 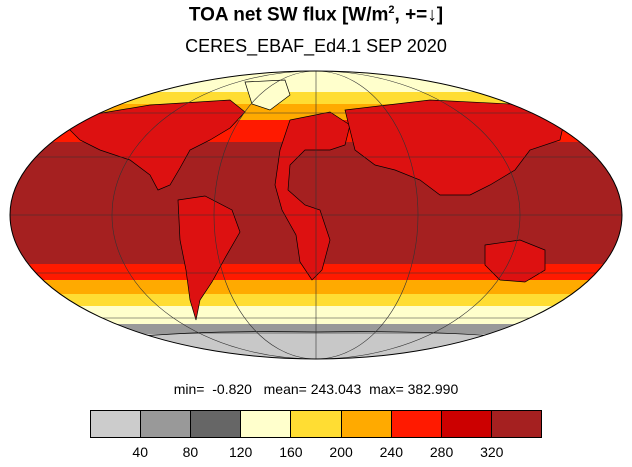 I want to click on colorbar-tick-label: 320, so click(x=492, y=452).